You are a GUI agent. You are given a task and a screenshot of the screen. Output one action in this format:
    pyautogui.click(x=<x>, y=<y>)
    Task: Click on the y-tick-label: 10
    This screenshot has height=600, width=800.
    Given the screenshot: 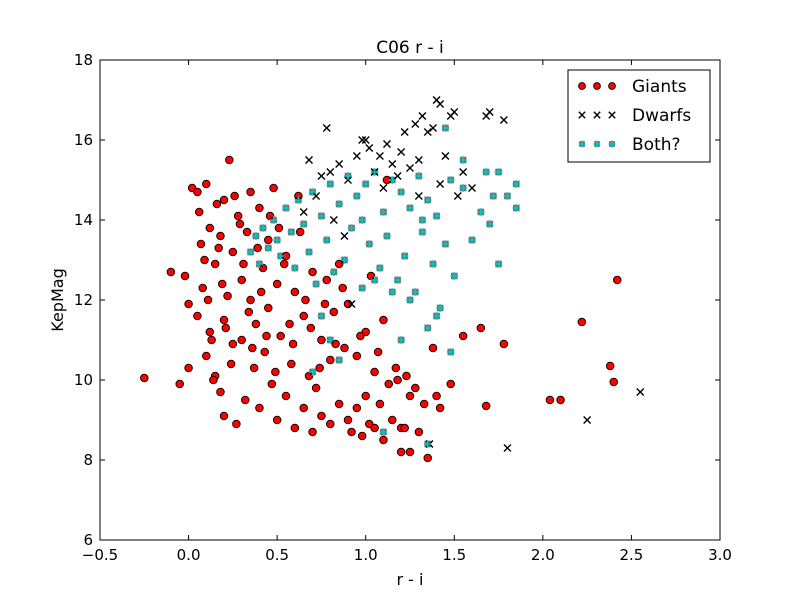 What is the action you would take?
    pyautogui.click(x=83, y=380)
    